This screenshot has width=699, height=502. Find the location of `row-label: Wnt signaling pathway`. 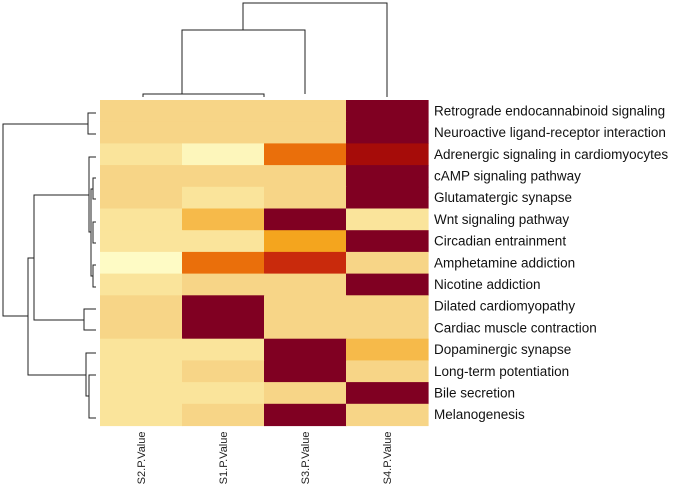

row-label: Wnt signaling pathway is located at coordinates (501, 219).